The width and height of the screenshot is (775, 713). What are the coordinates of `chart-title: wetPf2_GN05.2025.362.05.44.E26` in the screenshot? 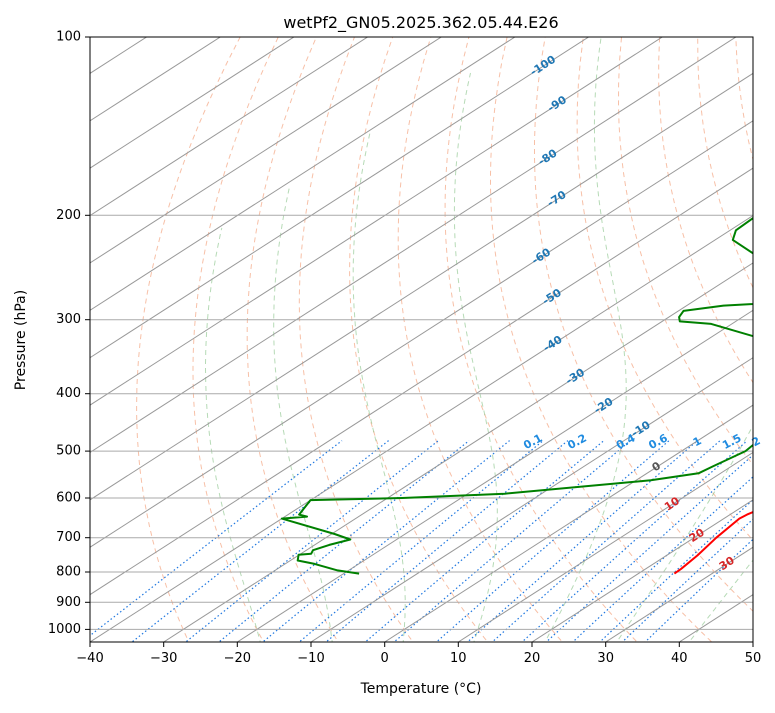 It's located at (420, 23).